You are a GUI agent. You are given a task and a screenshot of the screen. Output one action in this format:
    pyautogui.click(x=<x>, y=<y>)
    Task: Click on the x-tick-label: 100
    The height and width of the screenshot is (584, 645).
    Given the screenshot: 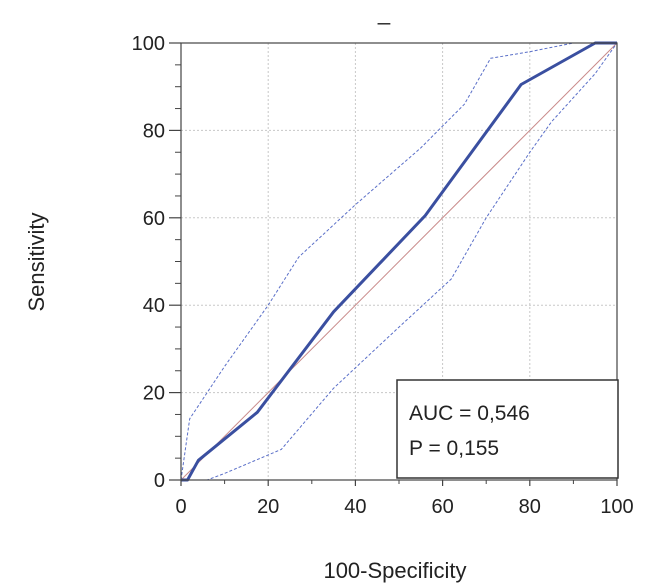 What is the action you would take?
    pyautogui.click(x=616, y=507)
    